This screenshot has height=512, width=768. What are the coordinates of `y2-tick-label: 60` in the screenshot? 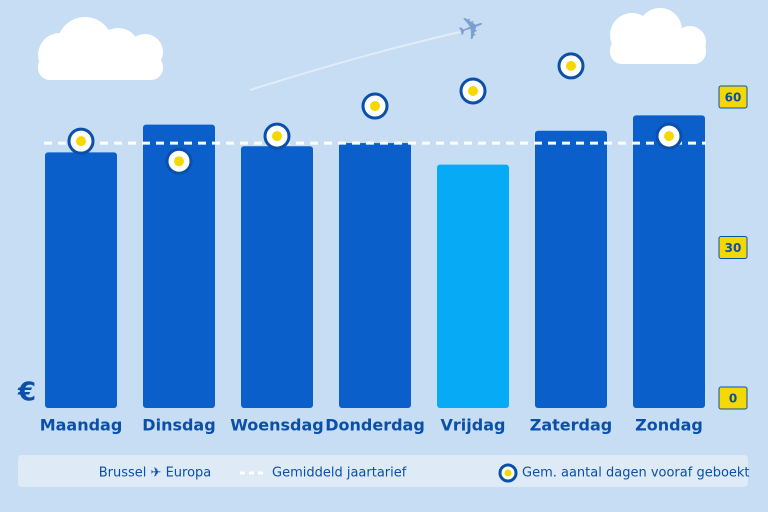 It's located at (733, 98).